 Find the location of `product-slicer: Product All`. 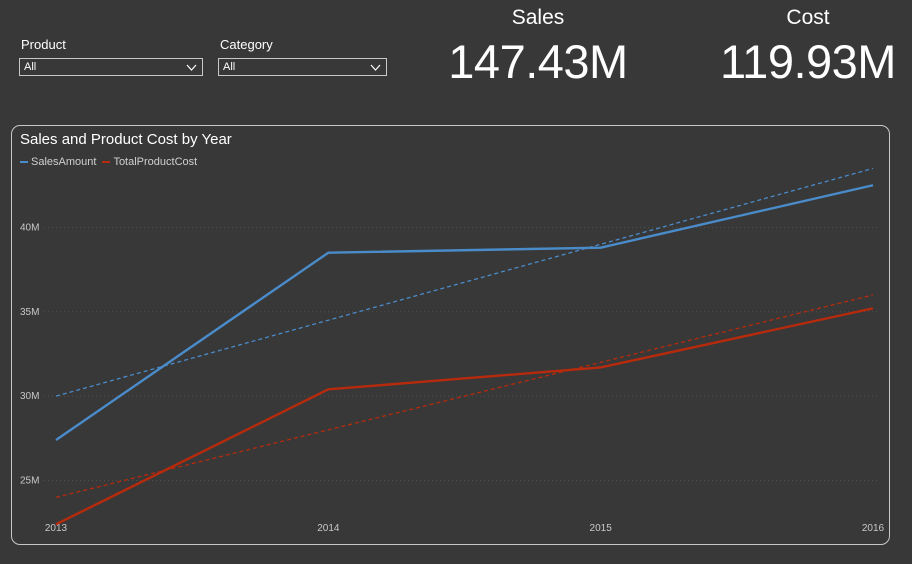

product-slicer: Product All is located at coordinates (111, 56).